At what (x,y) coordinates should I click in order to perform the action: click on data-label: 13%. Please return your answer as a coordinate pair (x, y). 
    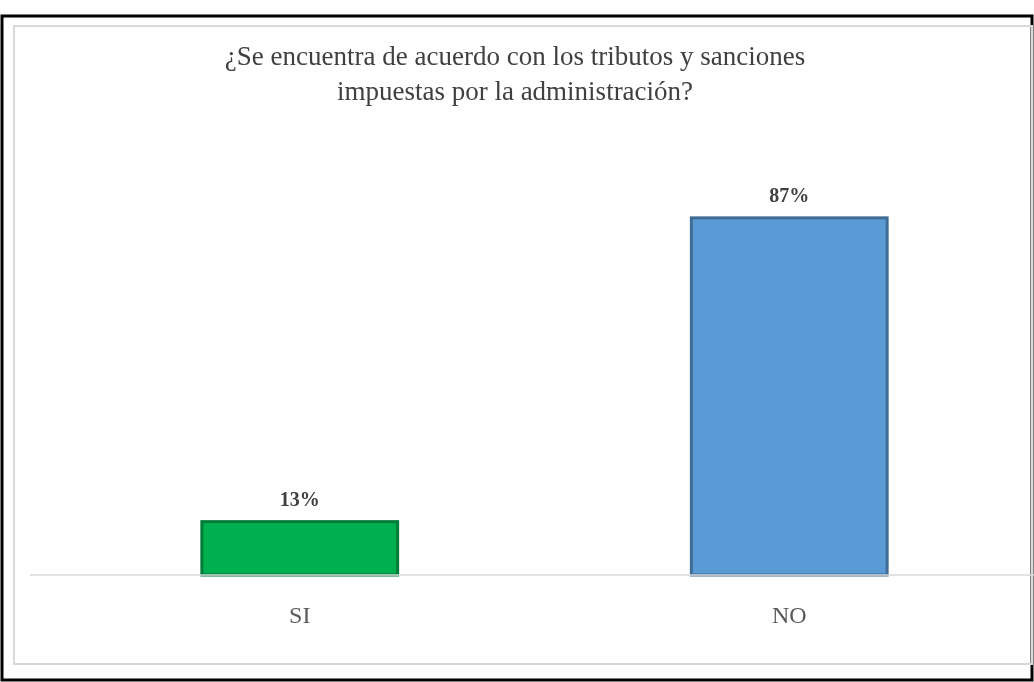
    Looking at the image, I should click on (299, 498).